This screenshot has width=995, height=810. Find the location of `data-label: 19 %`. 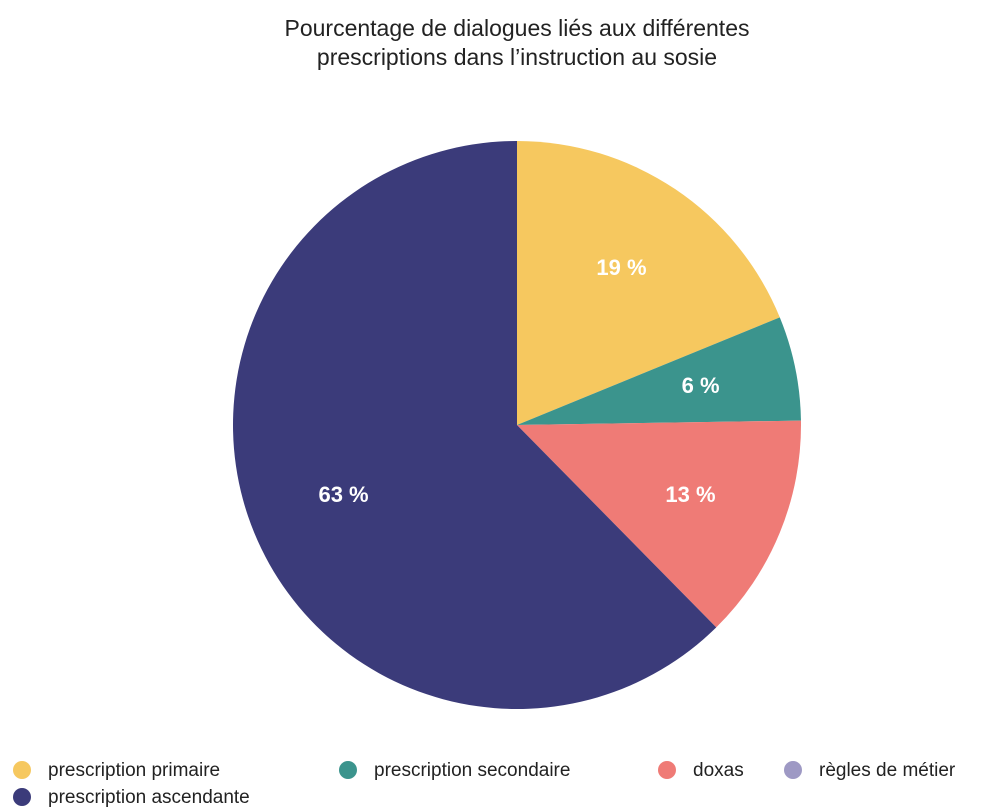

data-label: 19 % is located at coordinates (621, 267).